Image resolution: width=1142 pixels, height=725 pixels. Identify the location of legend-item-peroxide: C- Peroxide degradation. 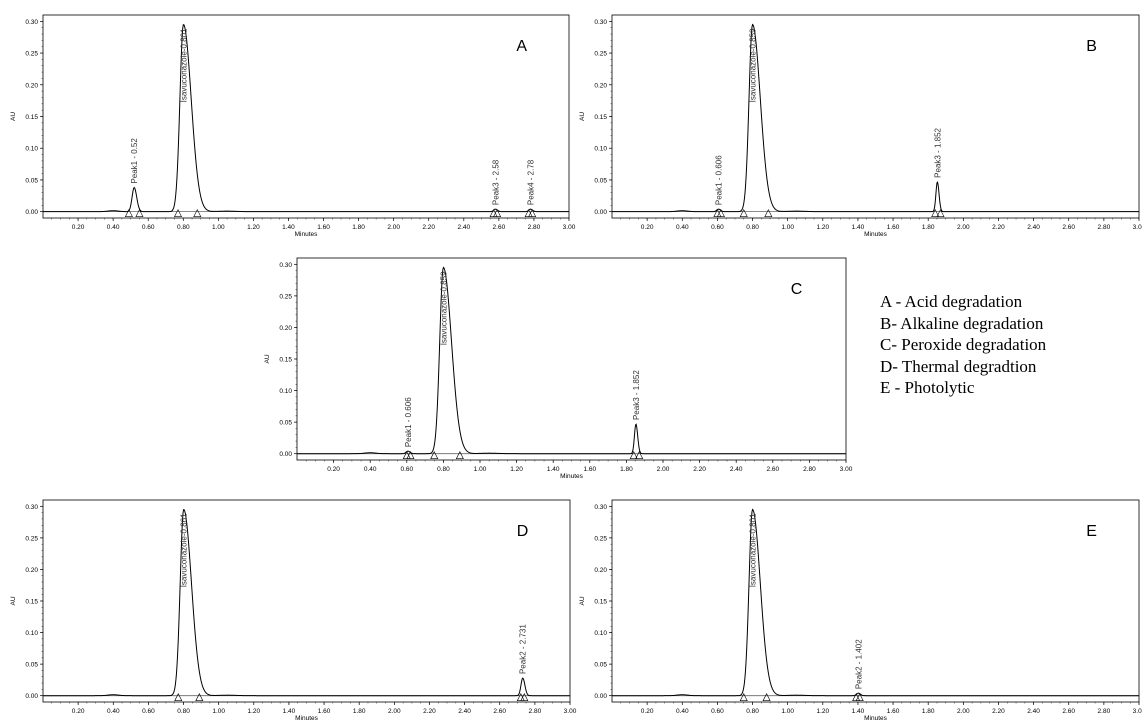
(963, 344).